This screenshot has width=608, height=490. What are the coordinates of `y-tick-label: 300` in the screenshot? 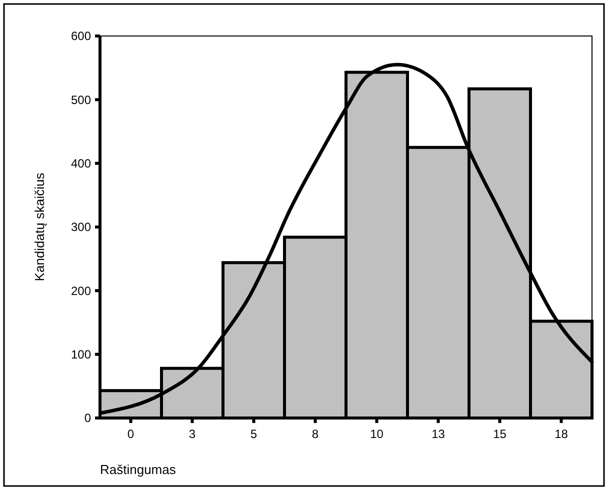 It's located at (81, 227).